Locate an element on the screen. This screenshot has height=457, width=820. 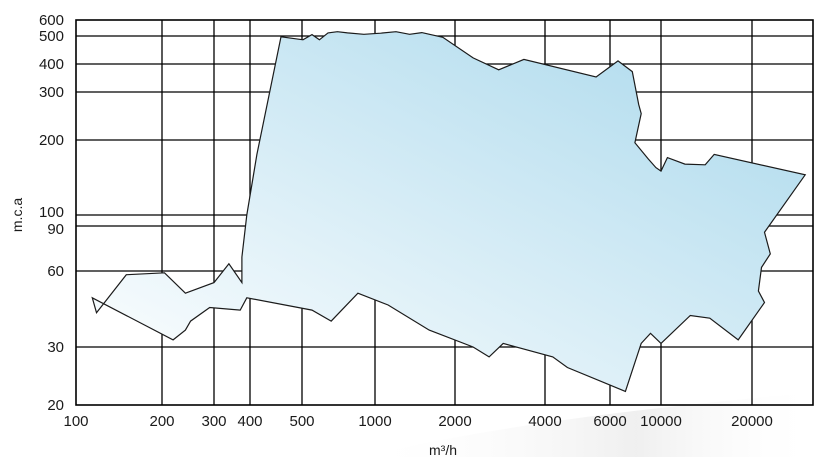
x-tick-label: 10000 is located at coordinates (661, 421).